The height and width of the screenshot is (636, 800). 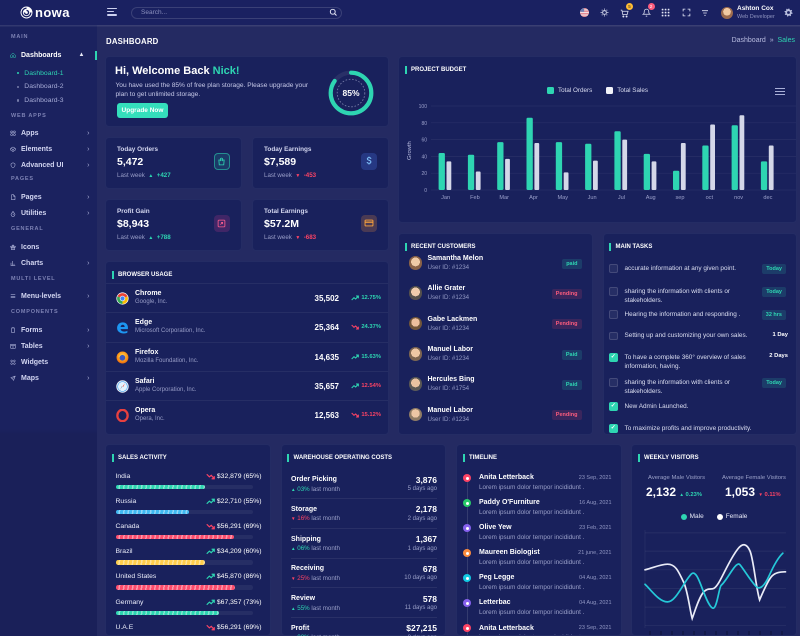 What do you see at coordinates (563, 198) in the screenshot?
I see `svg-text: May` at bounding box center [563, 198].